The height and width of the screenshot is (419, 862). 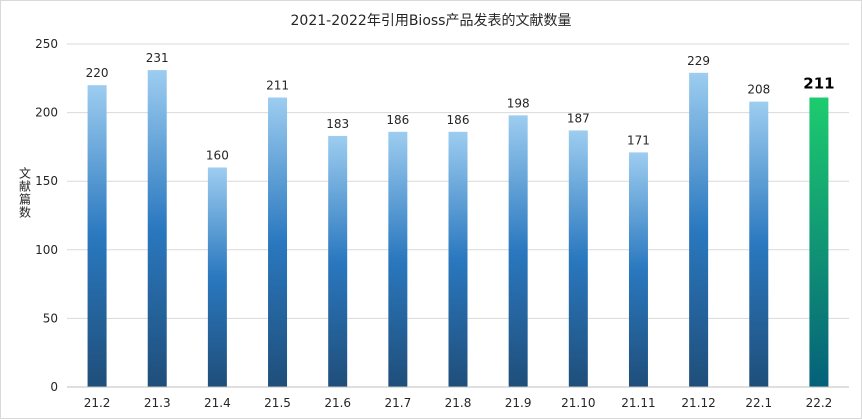 What do you see at coordinates (758, 90) in the screenshot?
I see `data-label: 208` at bounding box center [758, 90].